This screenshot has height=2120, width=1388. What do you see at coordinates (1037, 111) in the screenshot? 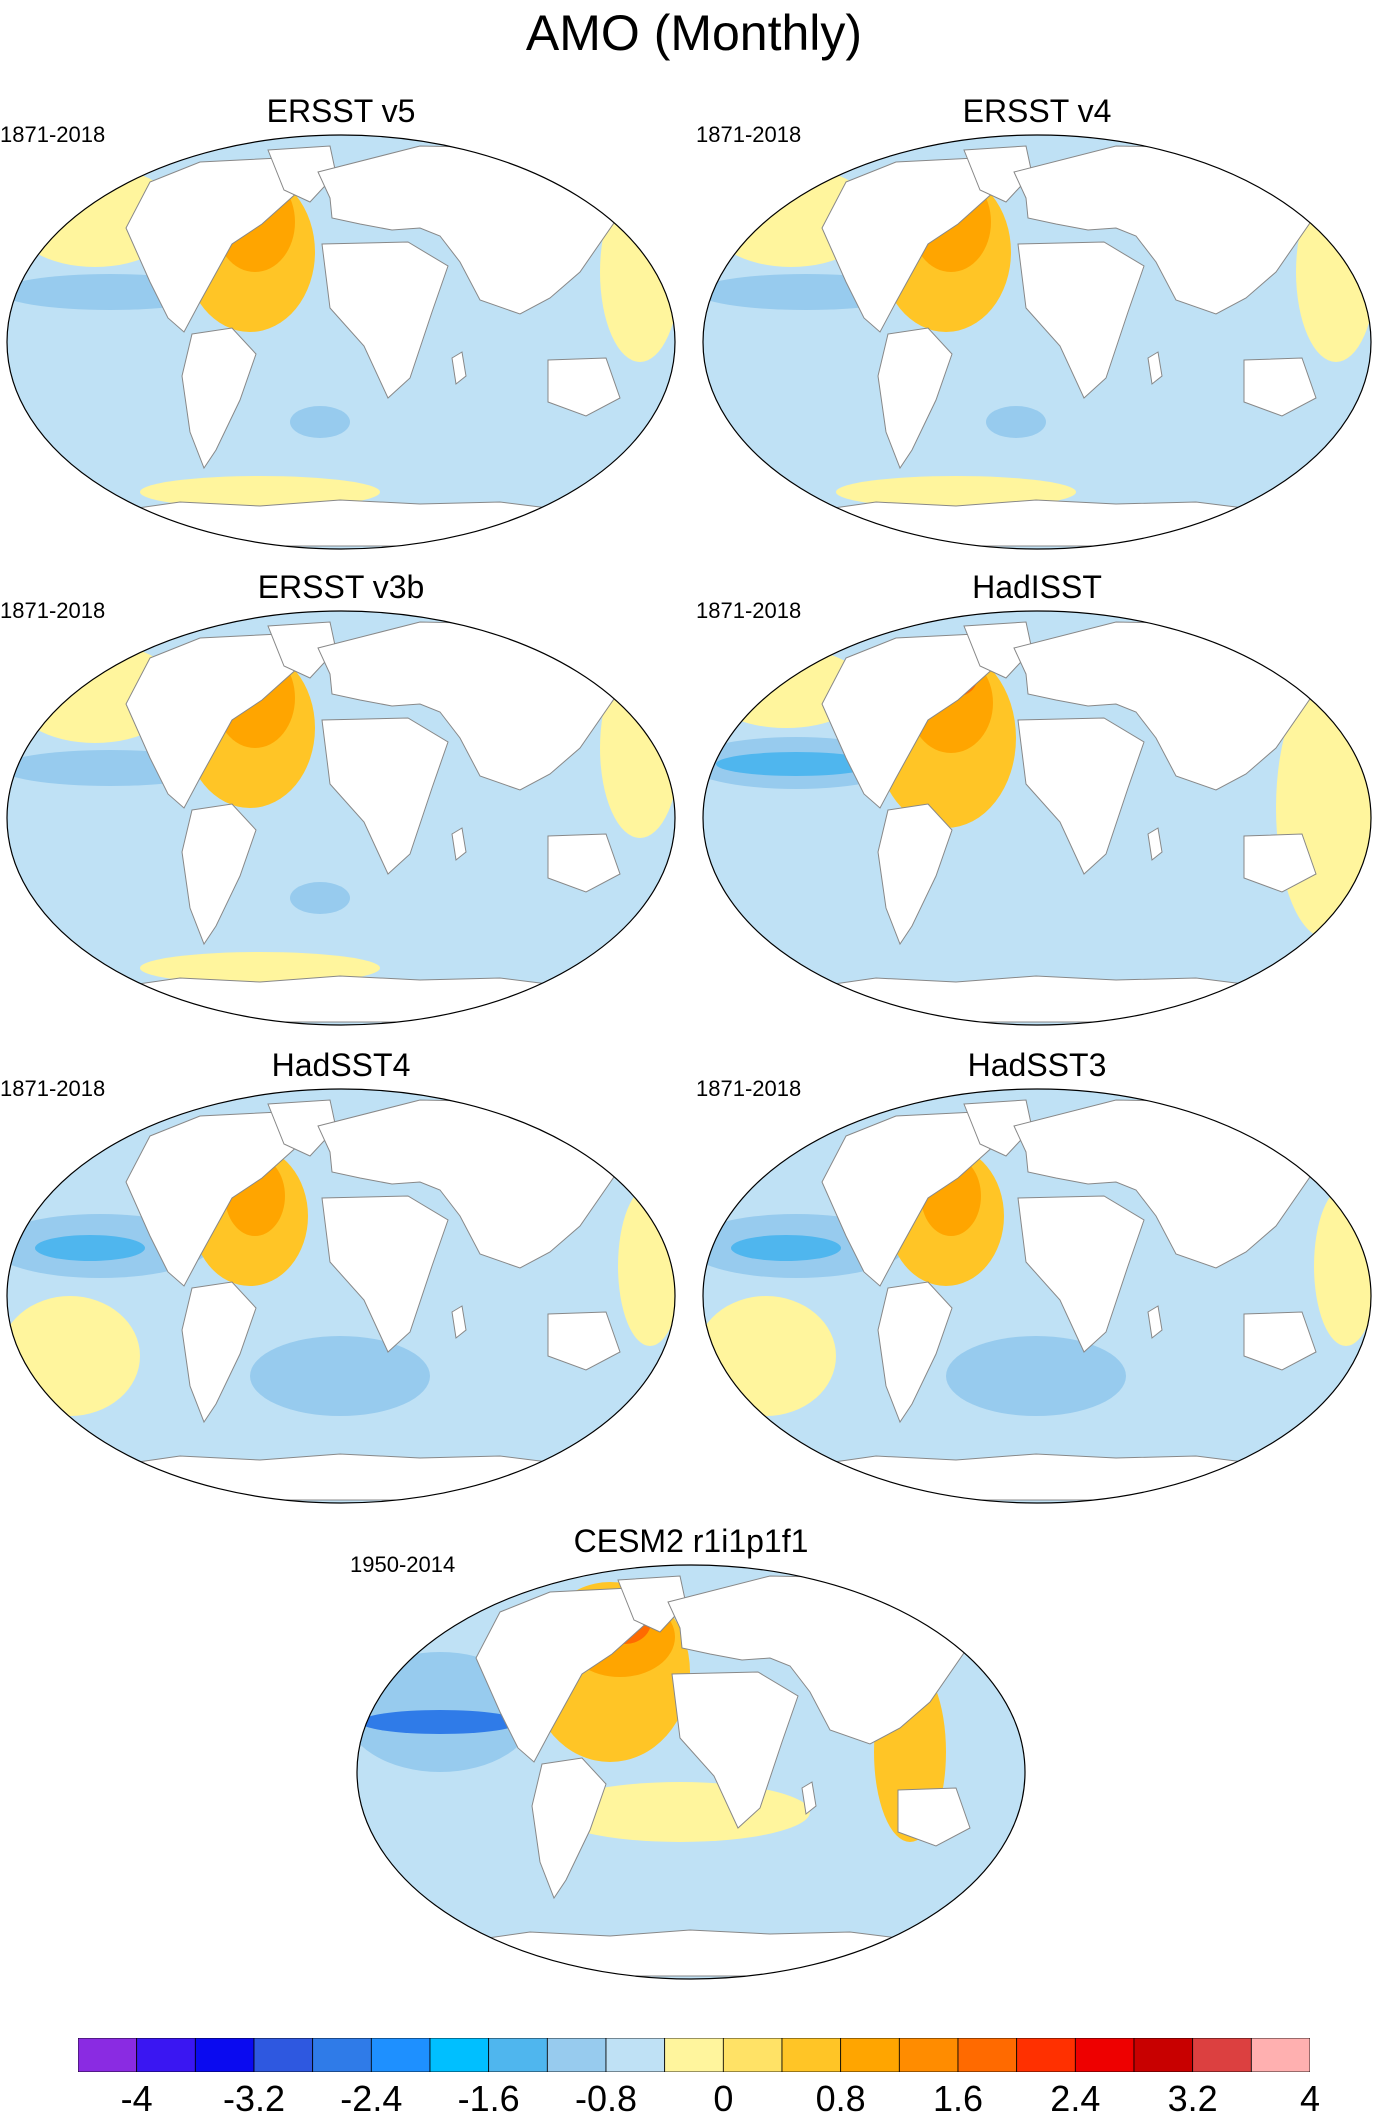
I see `panel-title: ERSST v4` at bounding box center [1037, 111].